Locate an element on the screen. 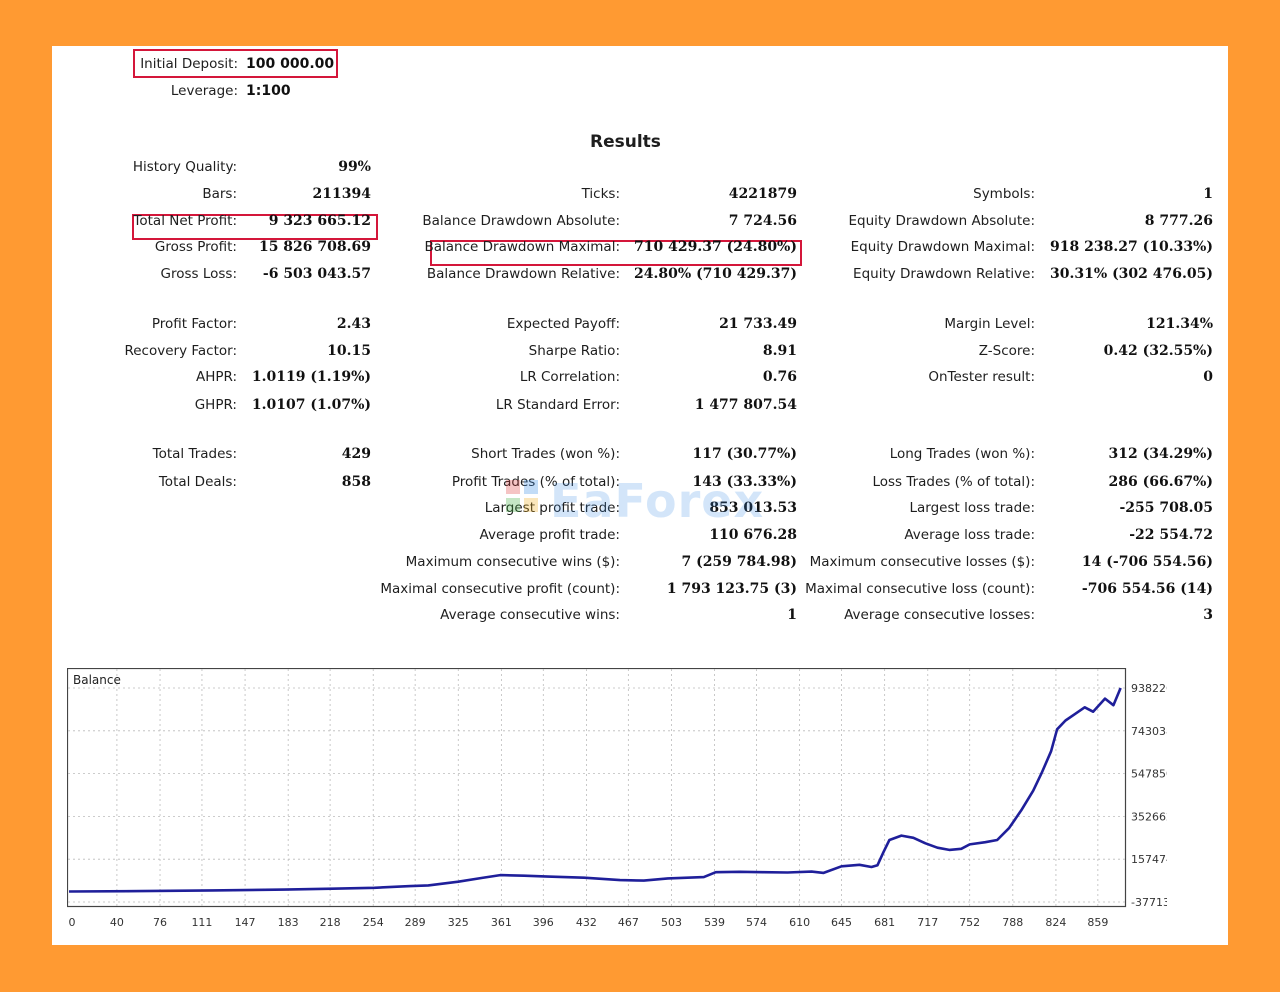 Image resolution: width=1280 pixels, height=992 pixels. y-tick-label: -377130 is located at coordinates (1149, 902).